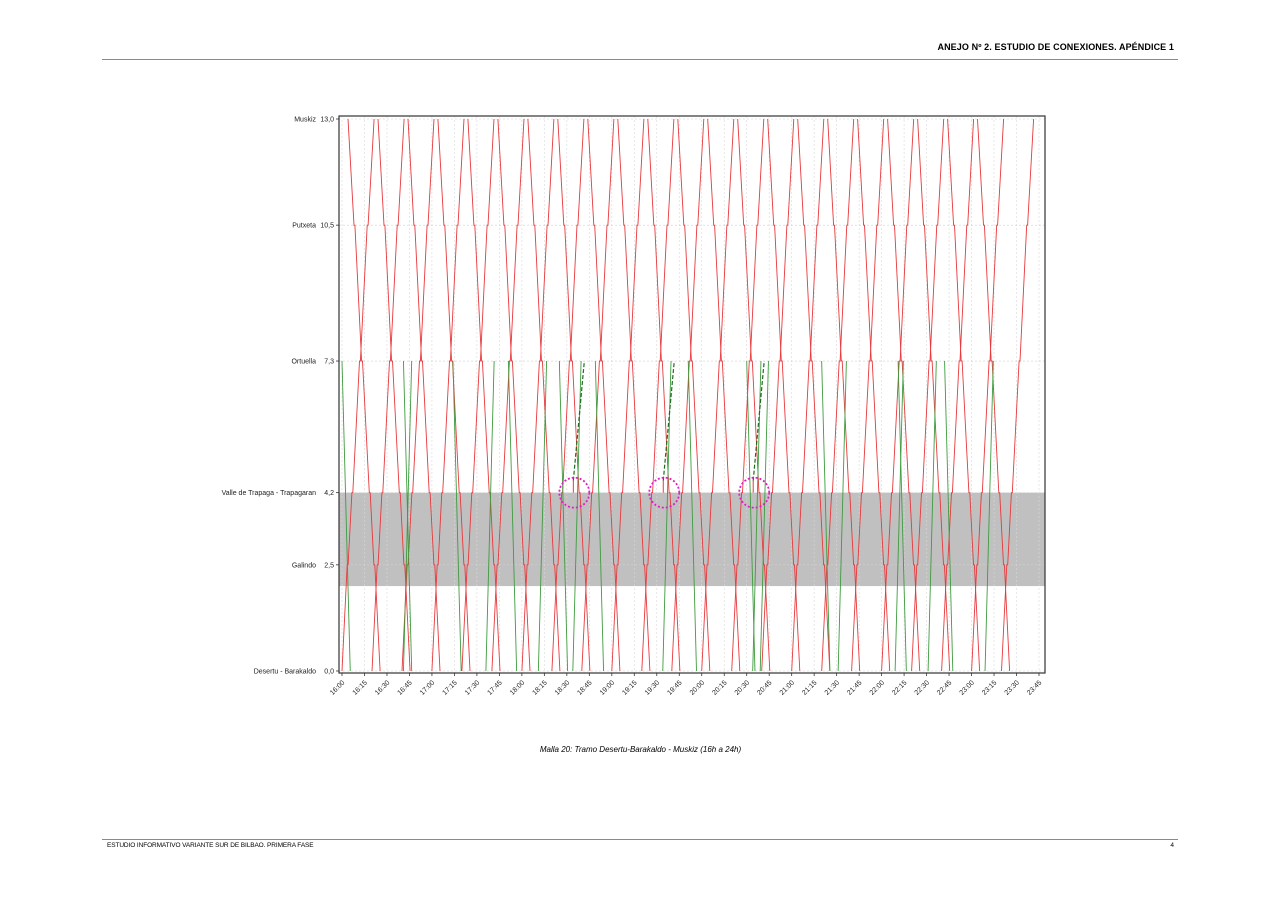 Image resolution: width=1281 pixels, height=906 pixels. What do you see at coordinates (584, 687) in the screenshot?
I see `x-tick-label: 18:45` at bounding box center [584, 687].